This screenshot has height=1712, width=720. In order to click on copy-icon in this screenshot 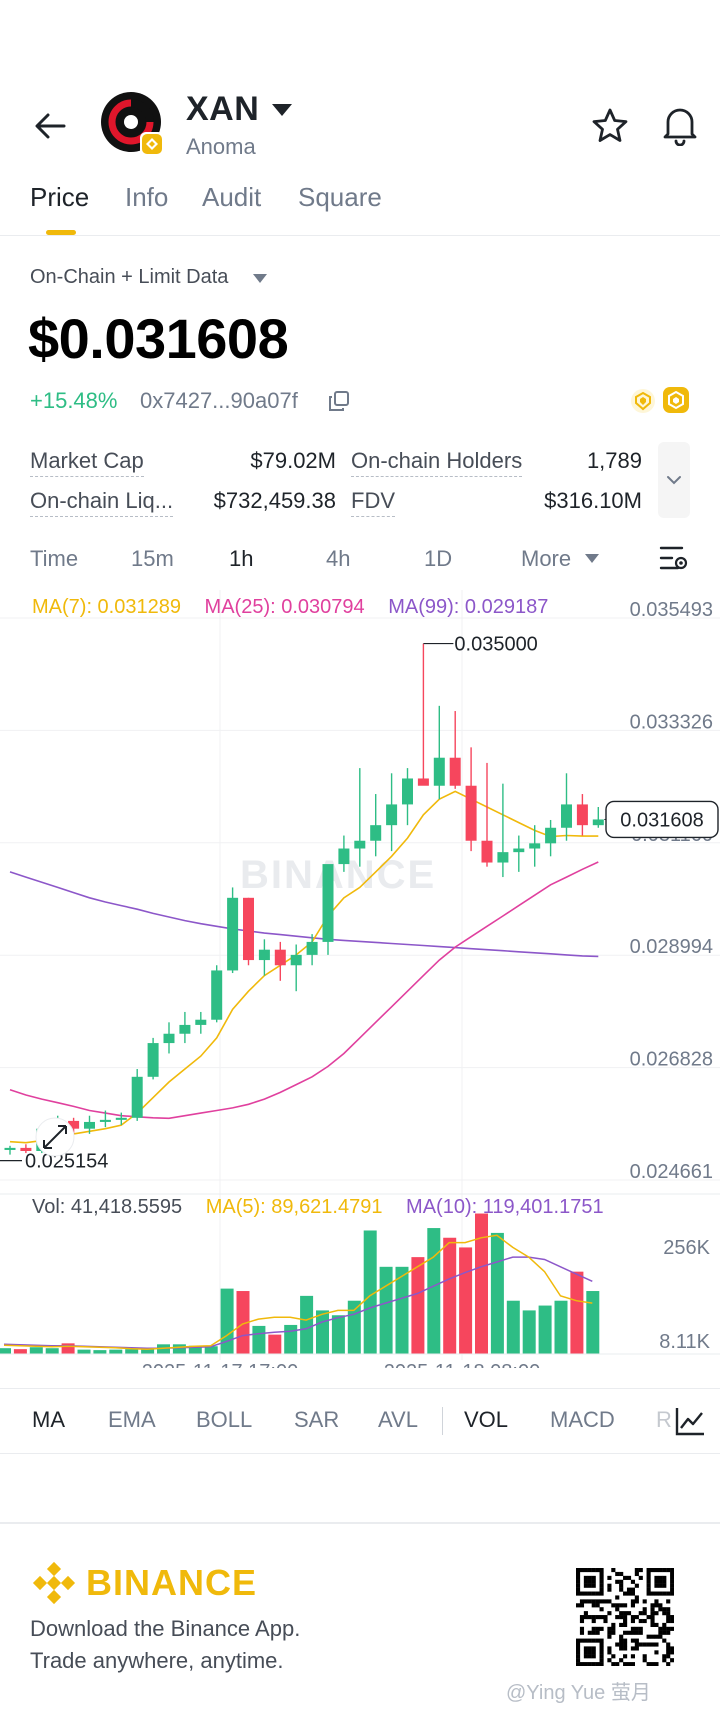, I will do `click(339, 401)`.